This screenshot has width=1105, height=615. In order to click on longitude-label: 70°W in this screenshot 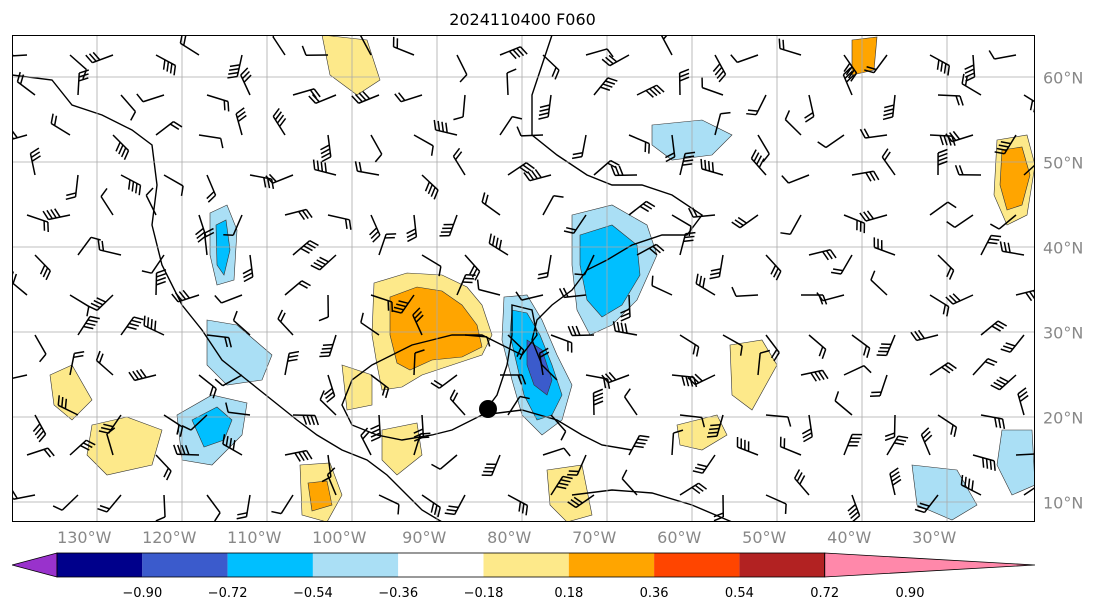, I will do `click(594, 537)`.